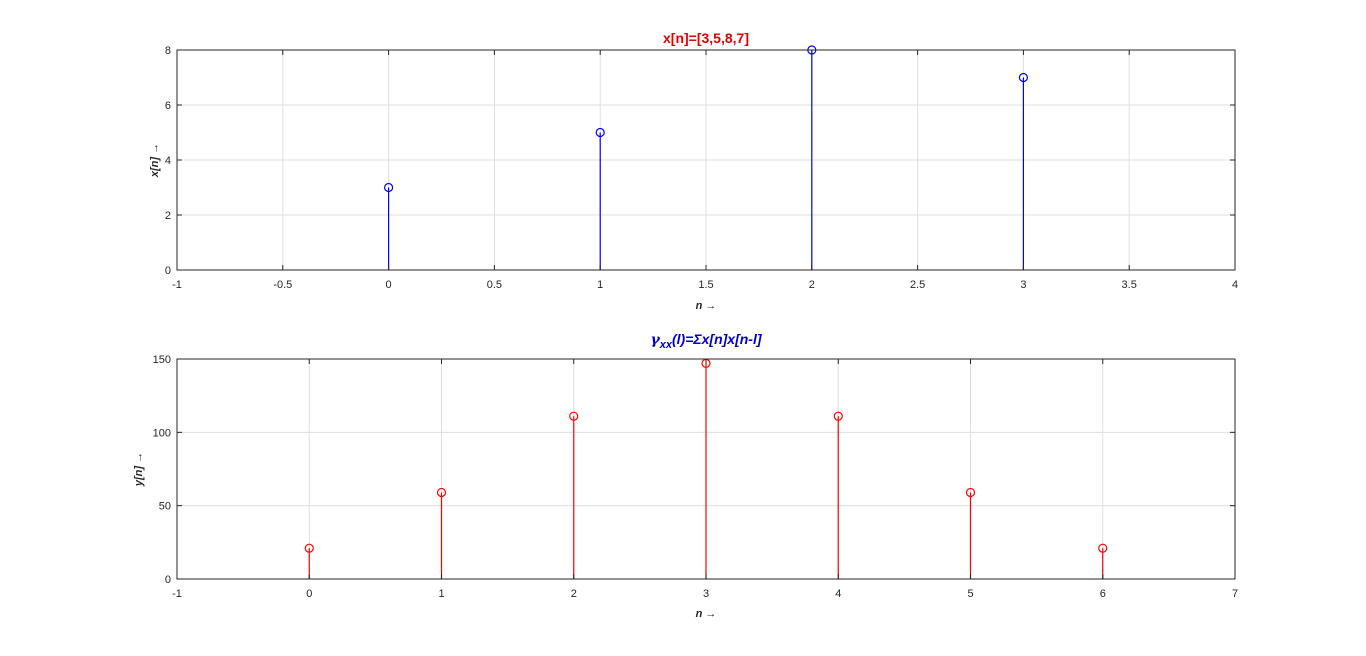 The image size is (1366, 656). I want to click on bottom-plot-title: γxx(l)=Σx[n]x[n-l], so click(706, 341).